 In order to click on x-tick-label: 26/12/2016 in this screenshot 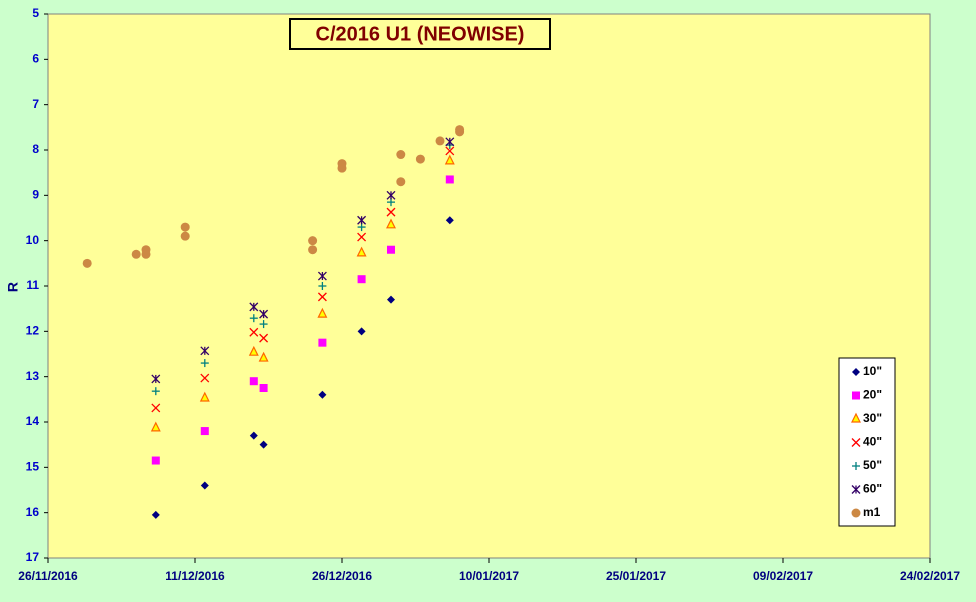, I will do `click(342, 576)`.